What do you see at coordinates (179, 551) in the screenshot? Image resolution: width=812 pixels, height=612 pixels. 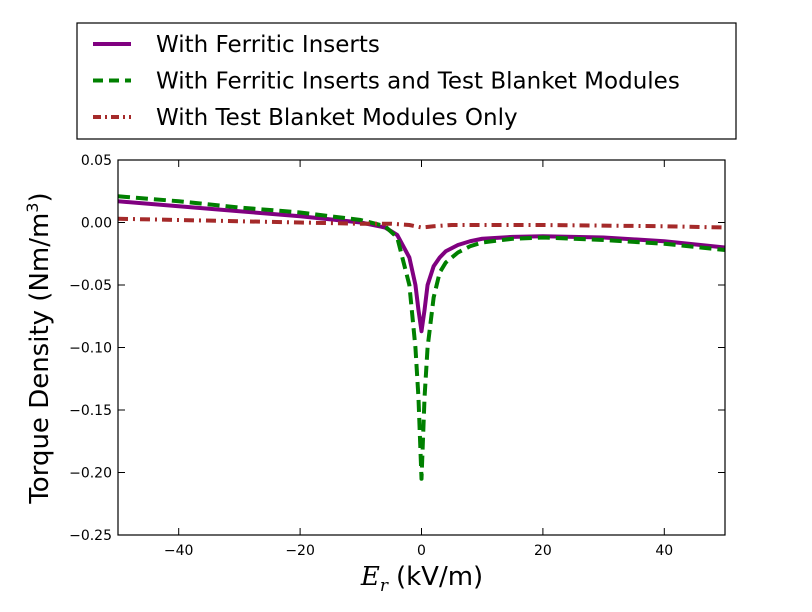 I see `x-tick-label: −40` at bounding box center [179, 551].